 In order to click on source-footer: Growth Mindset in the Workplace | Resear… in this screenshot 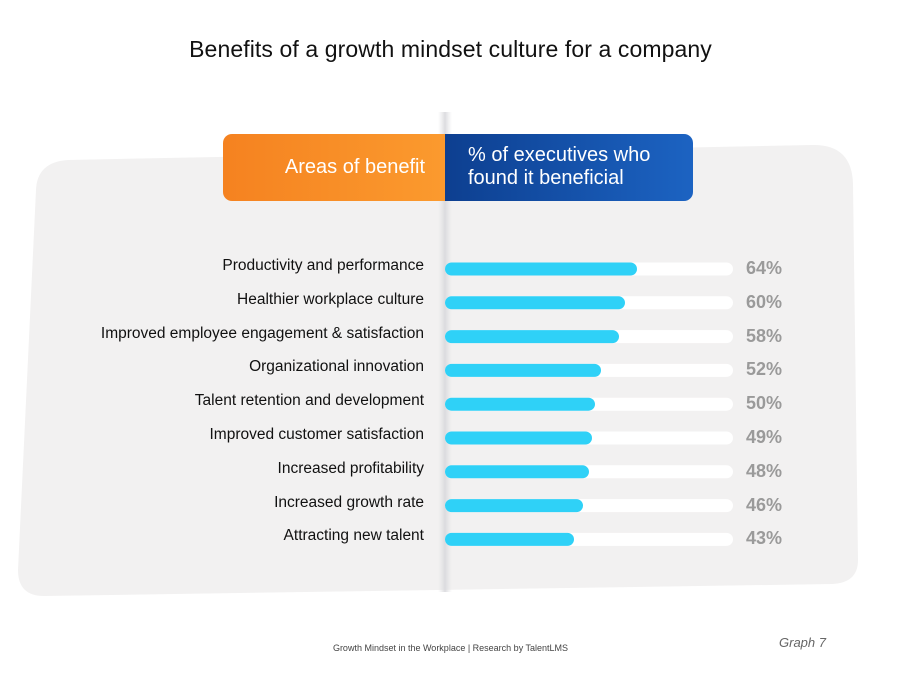, I will do `click(450, 648)`.